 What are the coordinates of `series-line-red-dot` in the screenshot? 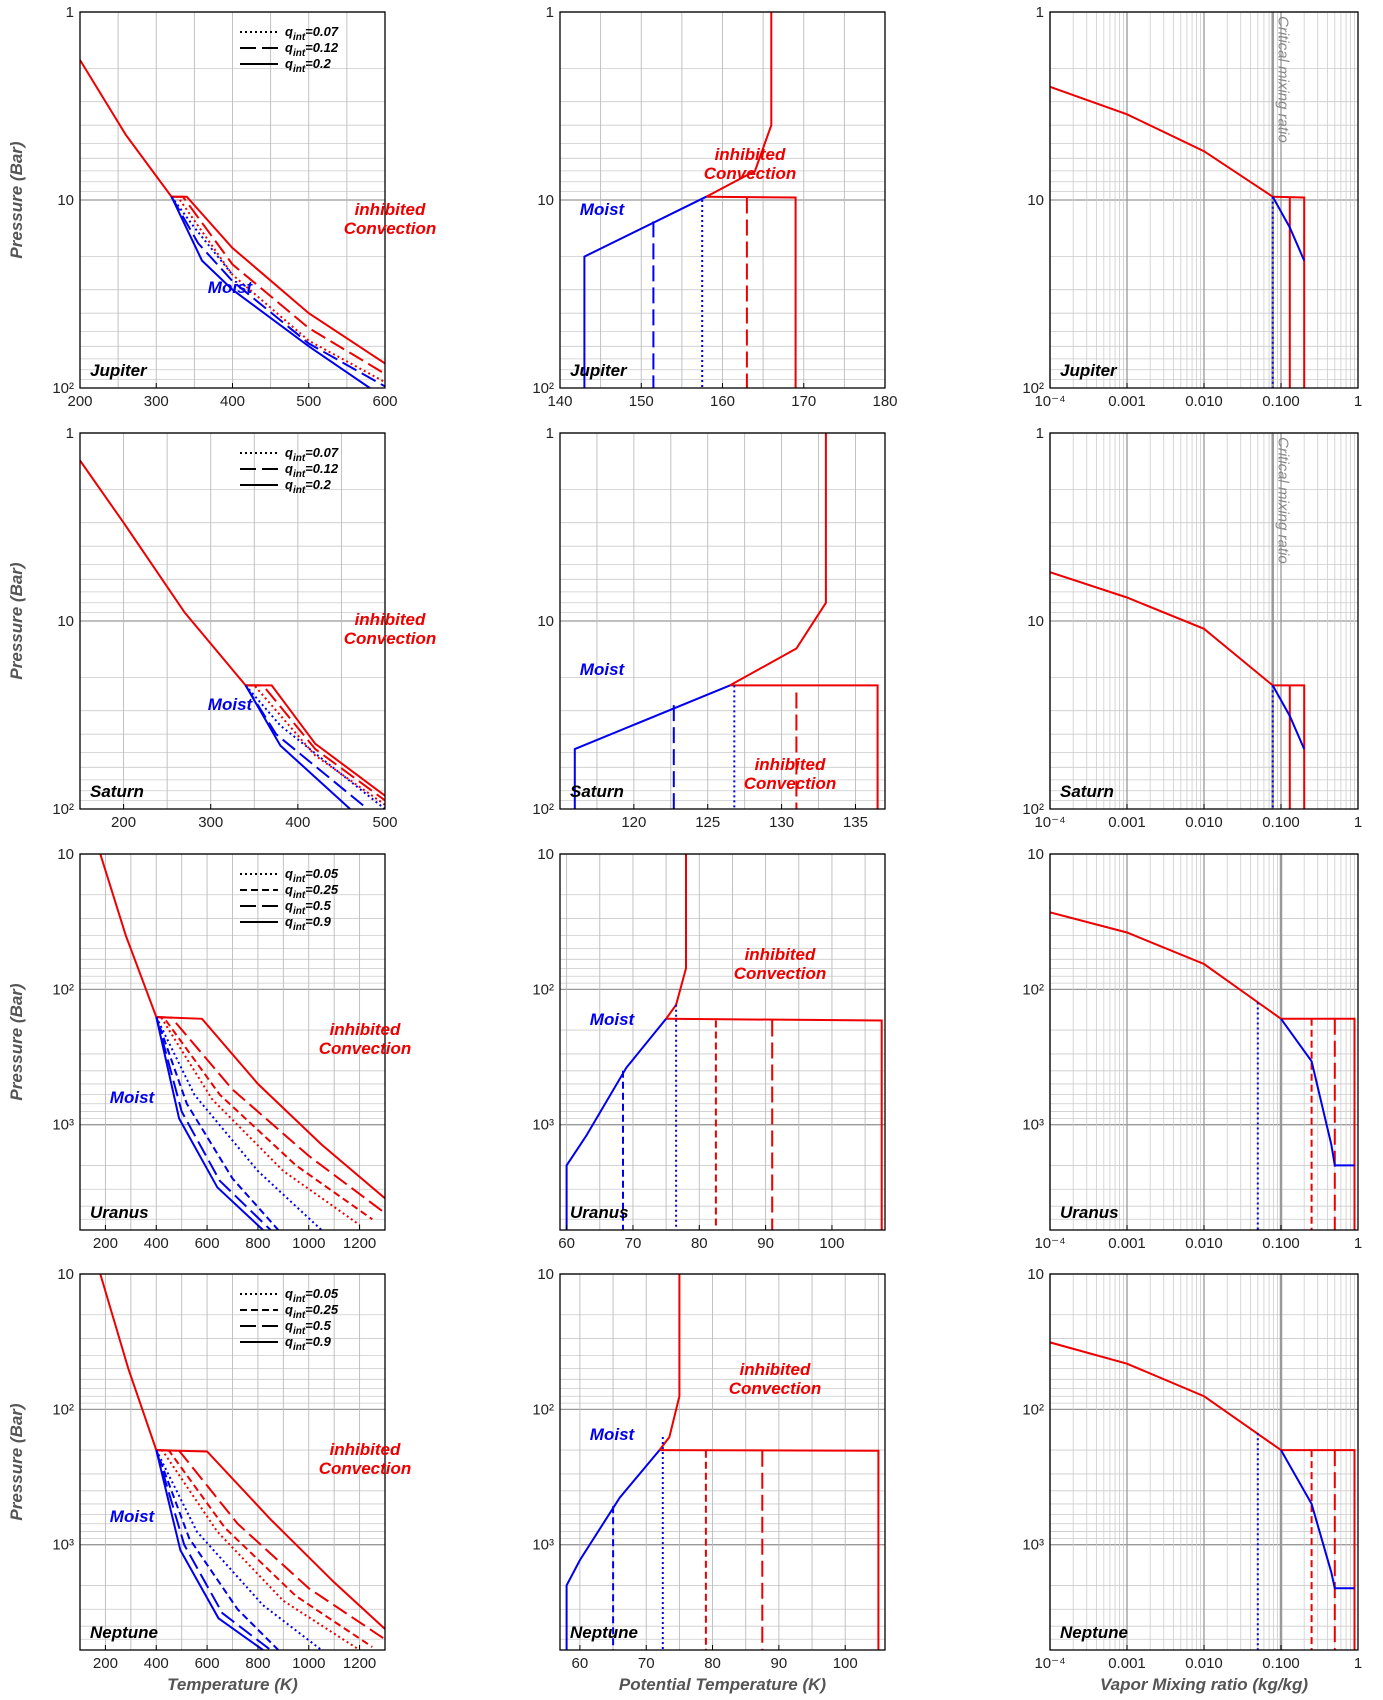 It's located at (315, 745).